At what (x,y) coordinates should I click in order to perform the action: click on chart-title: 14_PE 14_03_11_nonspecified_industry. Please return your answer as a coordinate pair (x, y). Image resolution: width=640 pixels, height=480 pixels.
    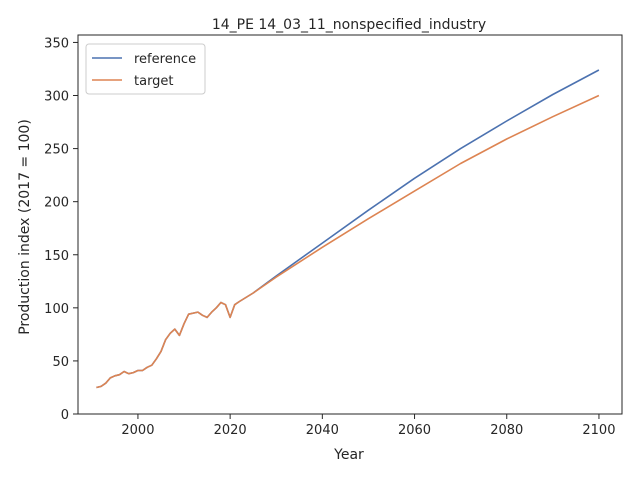
    Looking at the image, I should click on (349, 25).